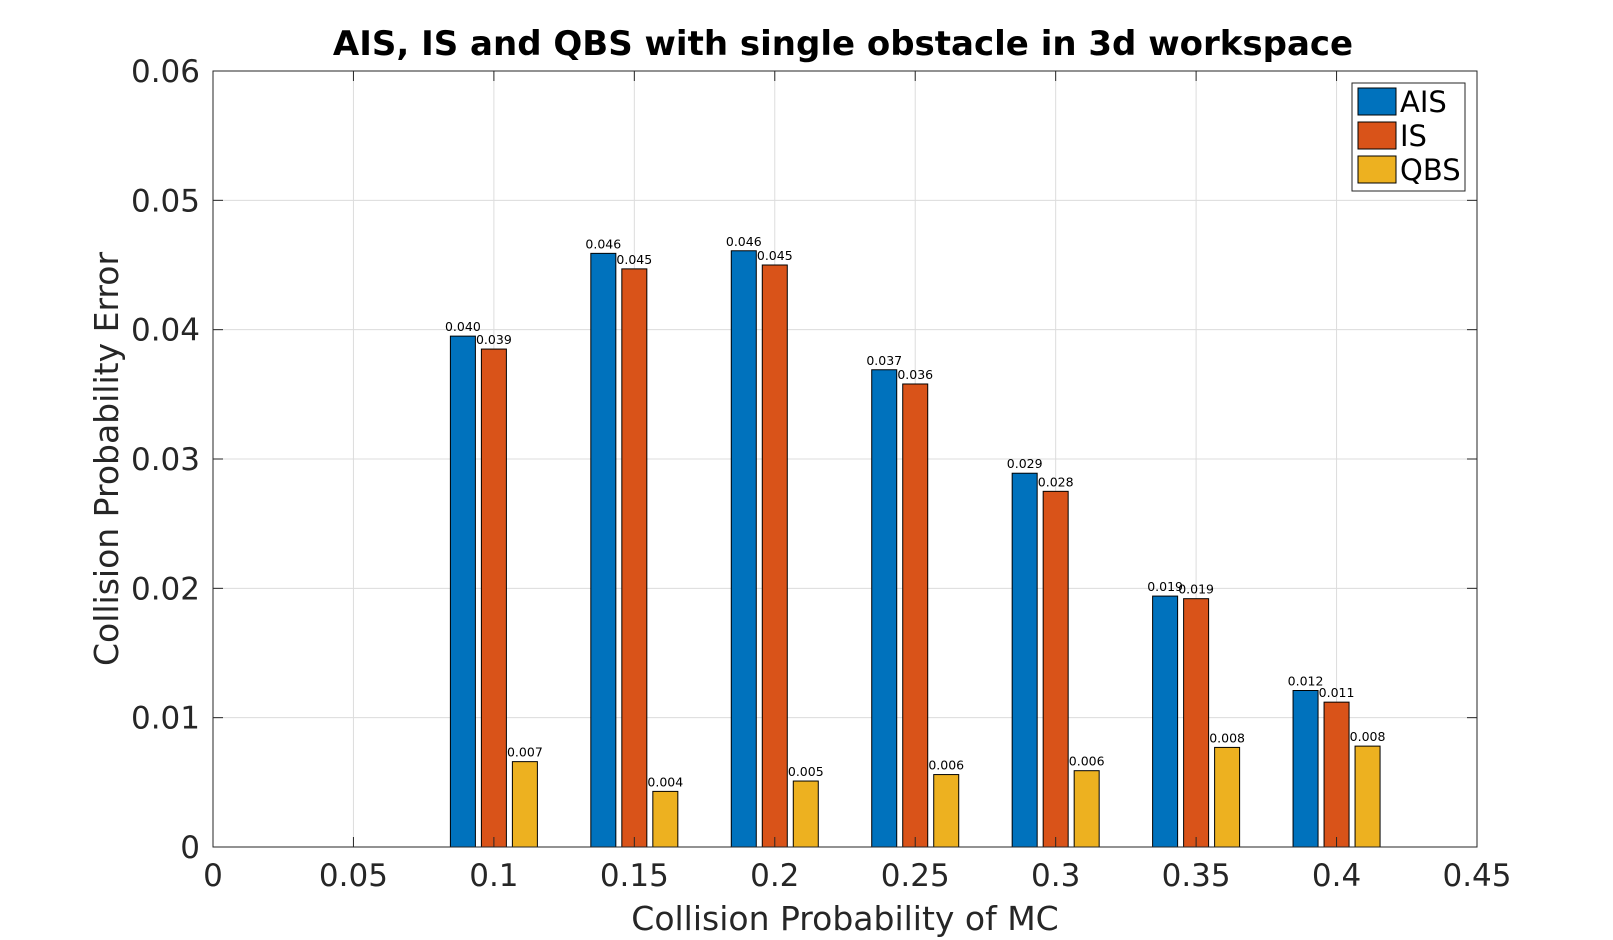  Describe the element at coordinates (665, 781) in the screenshot. I see `bar-value-label: 0.004` at that location.